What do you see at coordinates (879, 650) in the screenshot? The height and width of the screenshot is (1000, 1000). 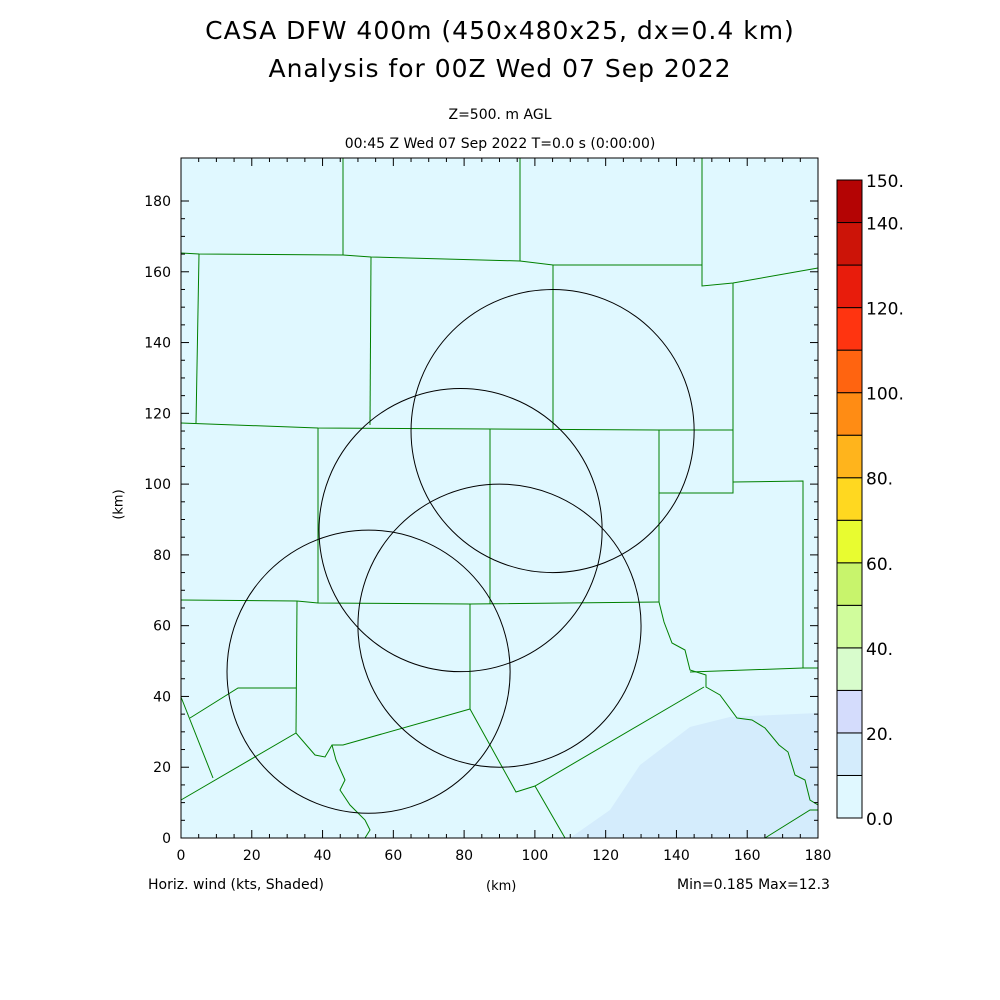 I see `colorbar-label: 40.` at bounding box center [879, 650].